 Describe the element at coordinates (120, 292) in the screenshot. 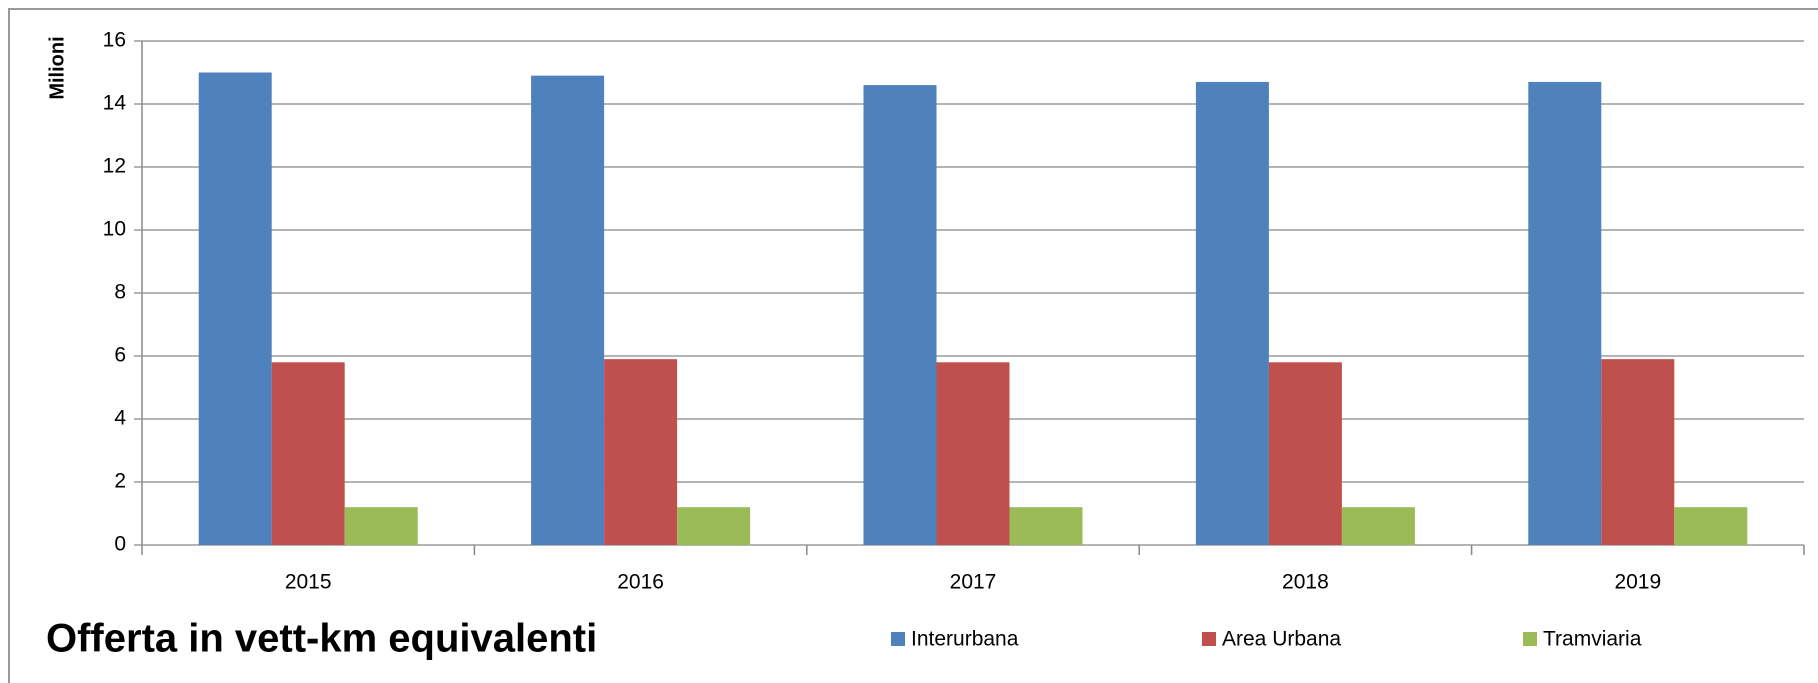

I see `y-tick-label: 8` at that location.